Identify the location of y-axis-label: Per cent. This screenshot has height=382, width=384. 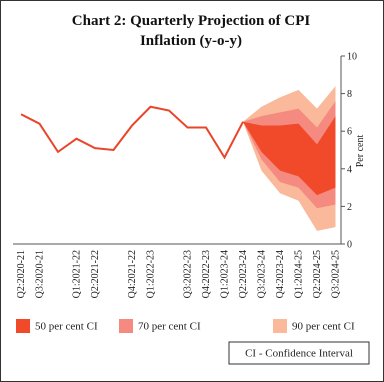
(360, 151).